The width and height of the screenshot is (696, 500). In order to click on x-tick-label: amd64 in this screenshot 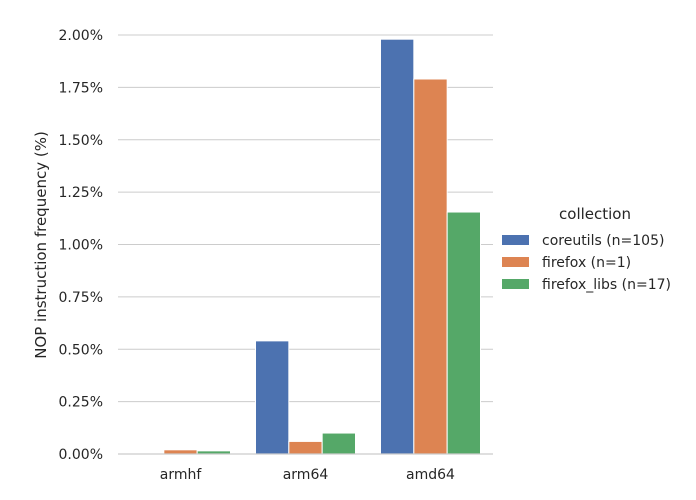, I will do `click(430, 475)`.